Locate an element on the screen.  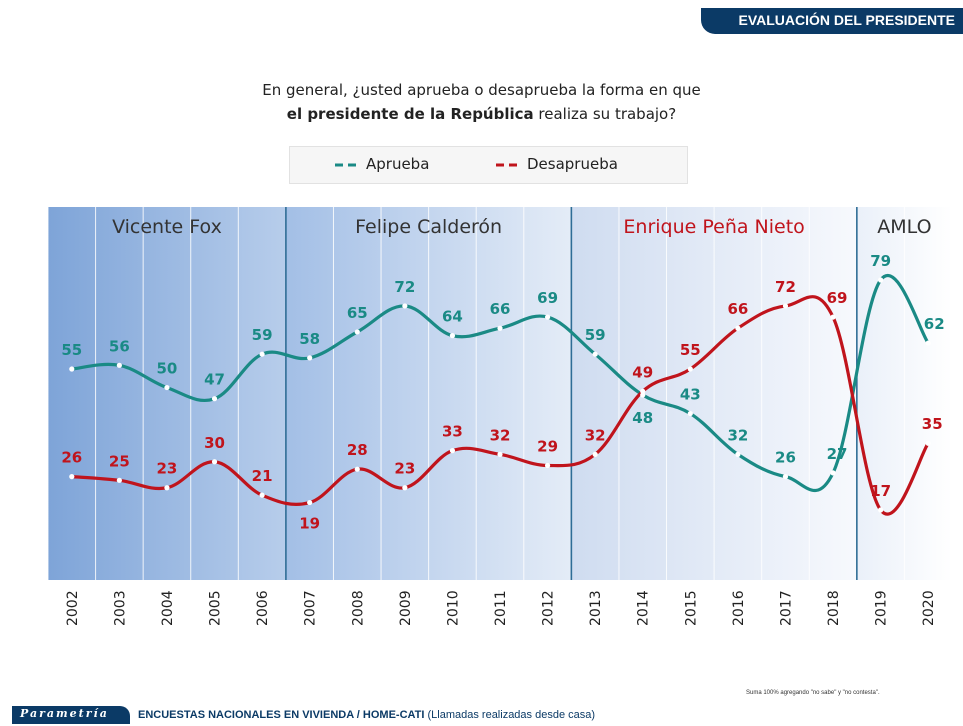
data-label-approve: 55 is located at coordinates (71, 350).